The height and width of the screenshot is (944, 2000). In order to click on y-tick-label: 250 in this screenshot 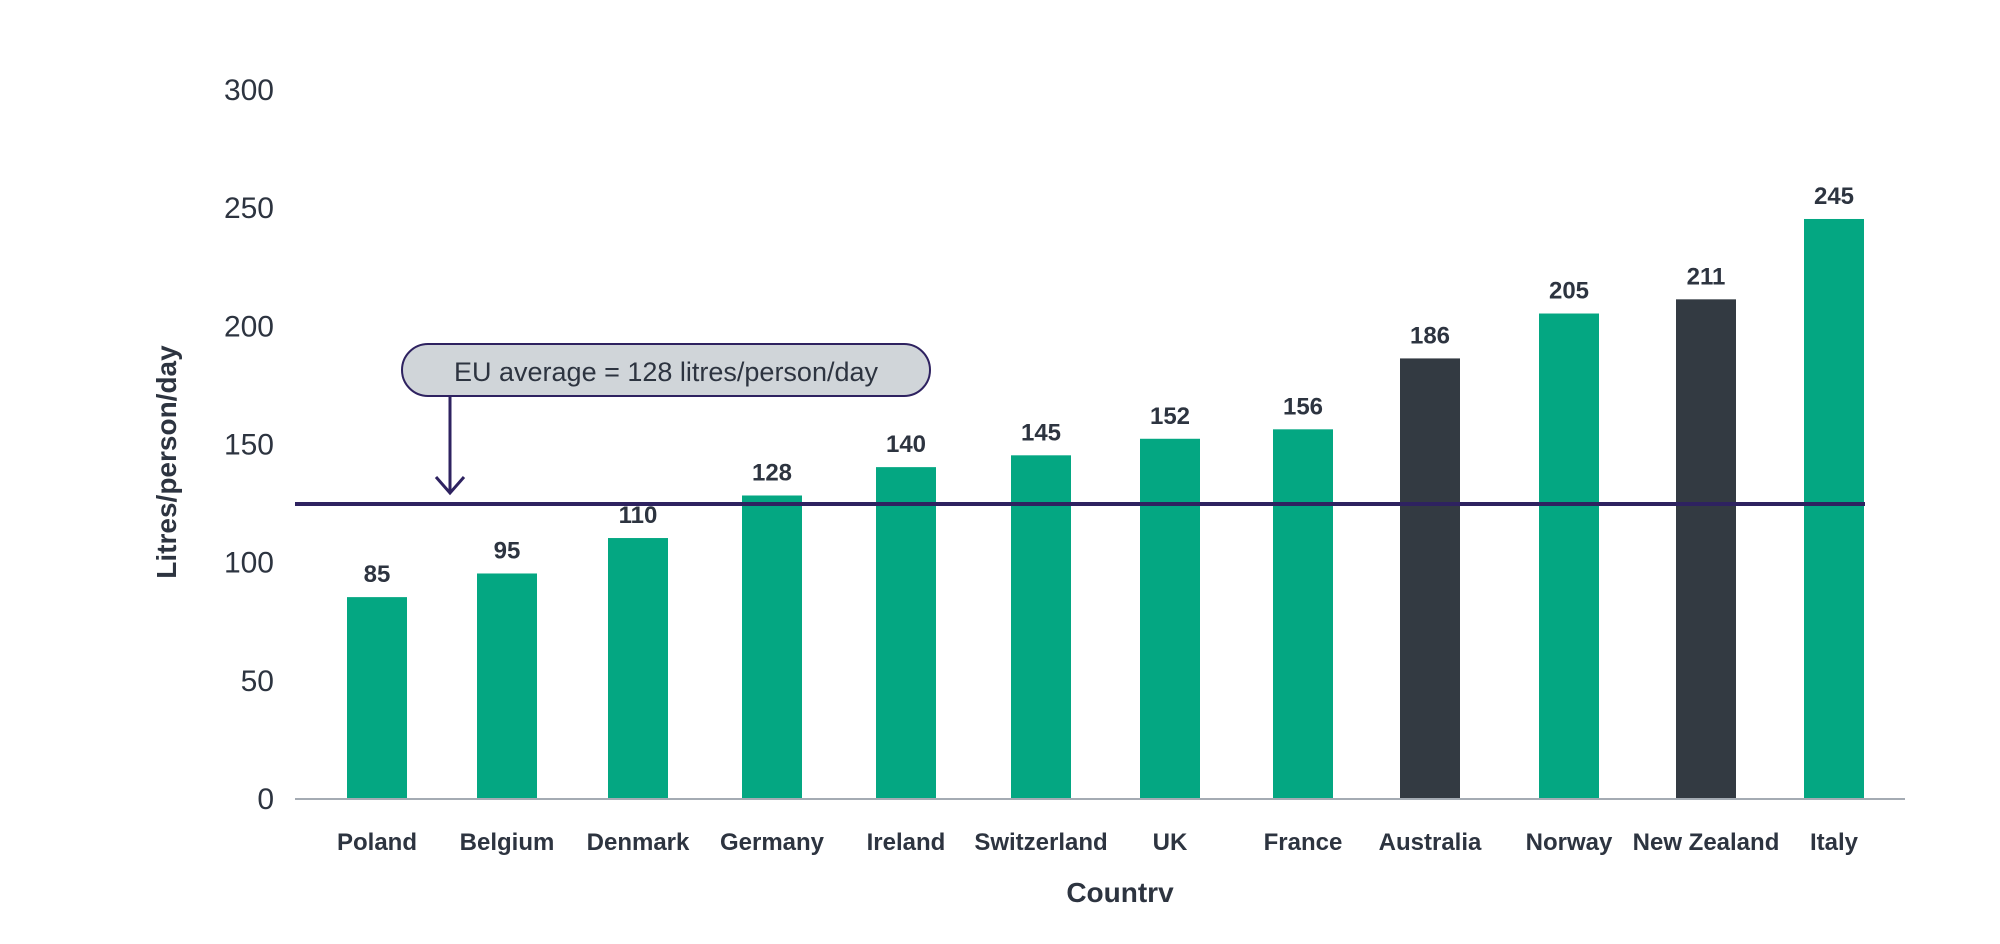, I will do `click(249, 208)`.